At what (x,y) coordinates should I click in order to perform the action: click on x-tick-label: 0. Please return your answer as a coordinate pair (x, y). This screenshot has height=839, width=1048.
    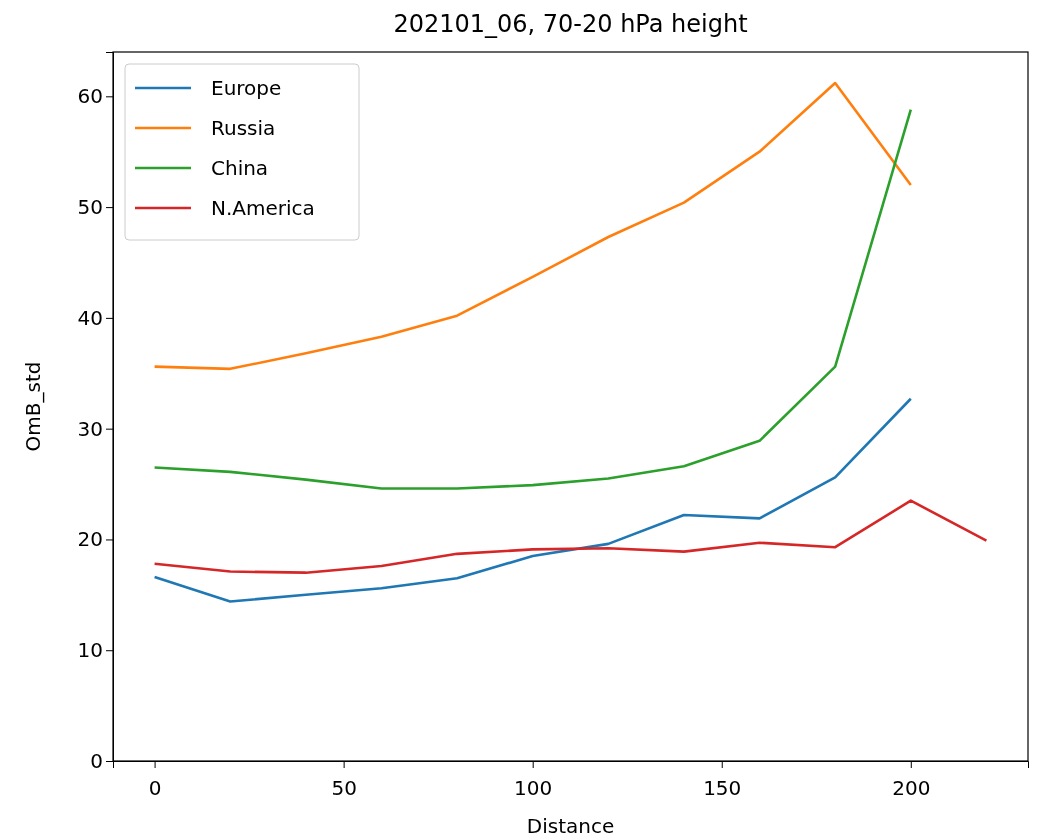
    Looking at the image, I should click on (155, 788).